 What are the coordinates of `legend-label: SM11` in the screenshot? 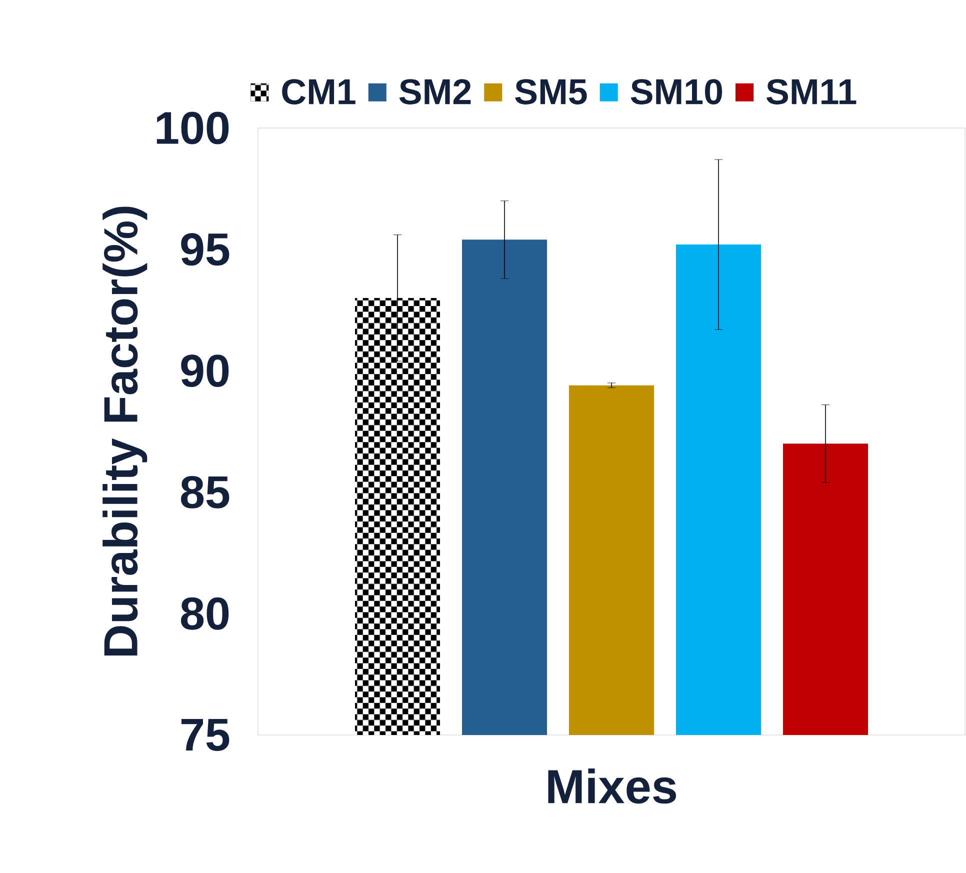 It's located at (811, 91).